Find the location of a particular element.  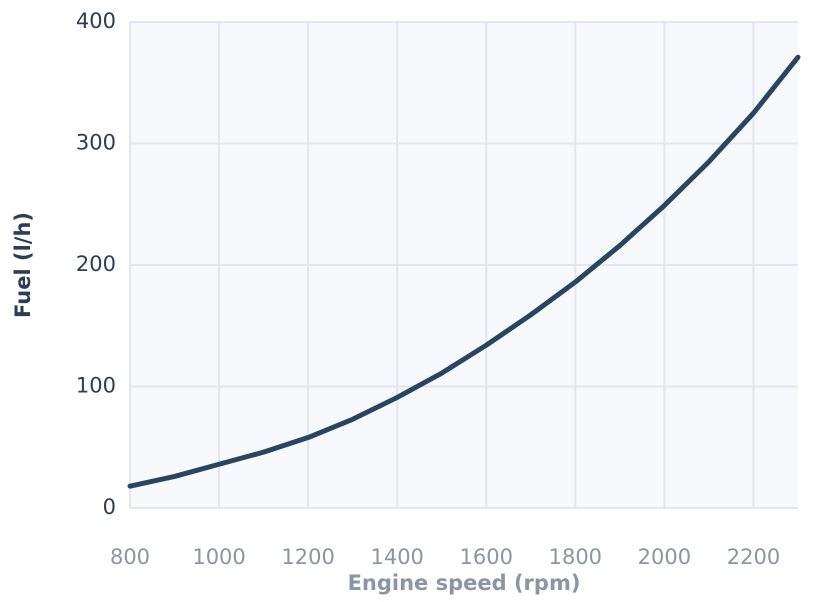

x-tick-label: 800 is located at coordinates (130, 557).